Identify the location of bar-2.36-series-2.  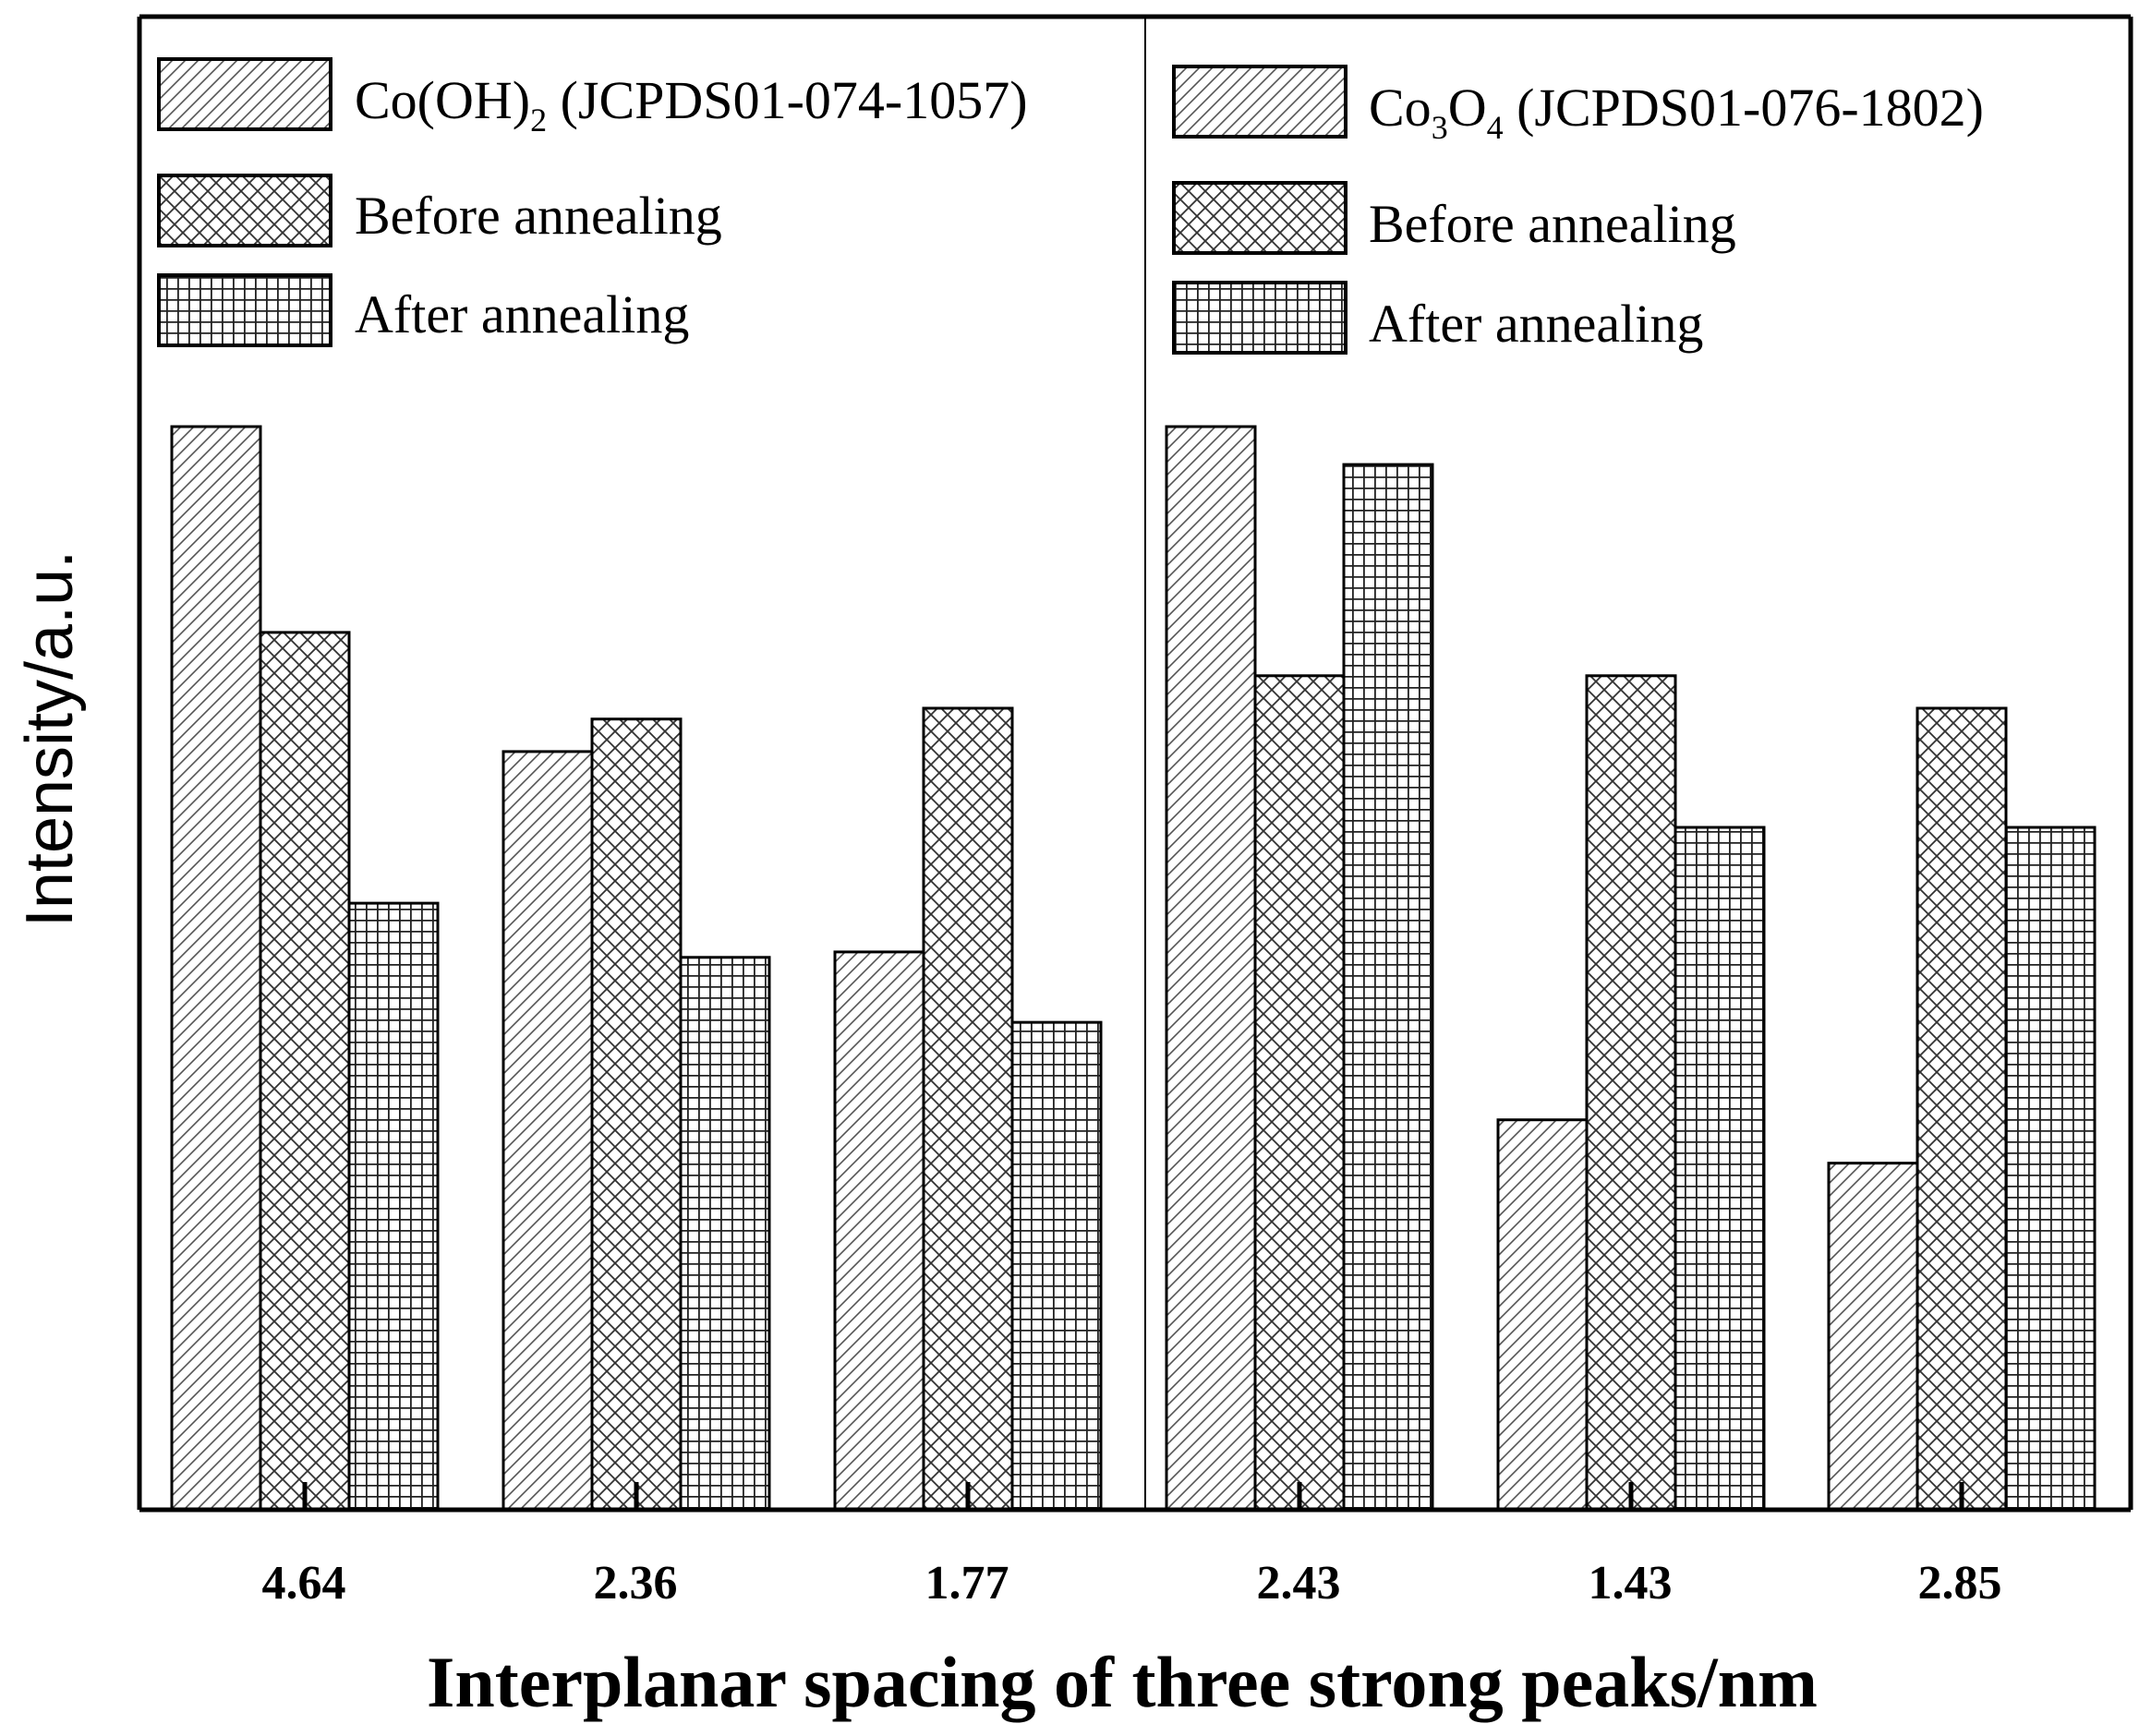
(725, 1234).